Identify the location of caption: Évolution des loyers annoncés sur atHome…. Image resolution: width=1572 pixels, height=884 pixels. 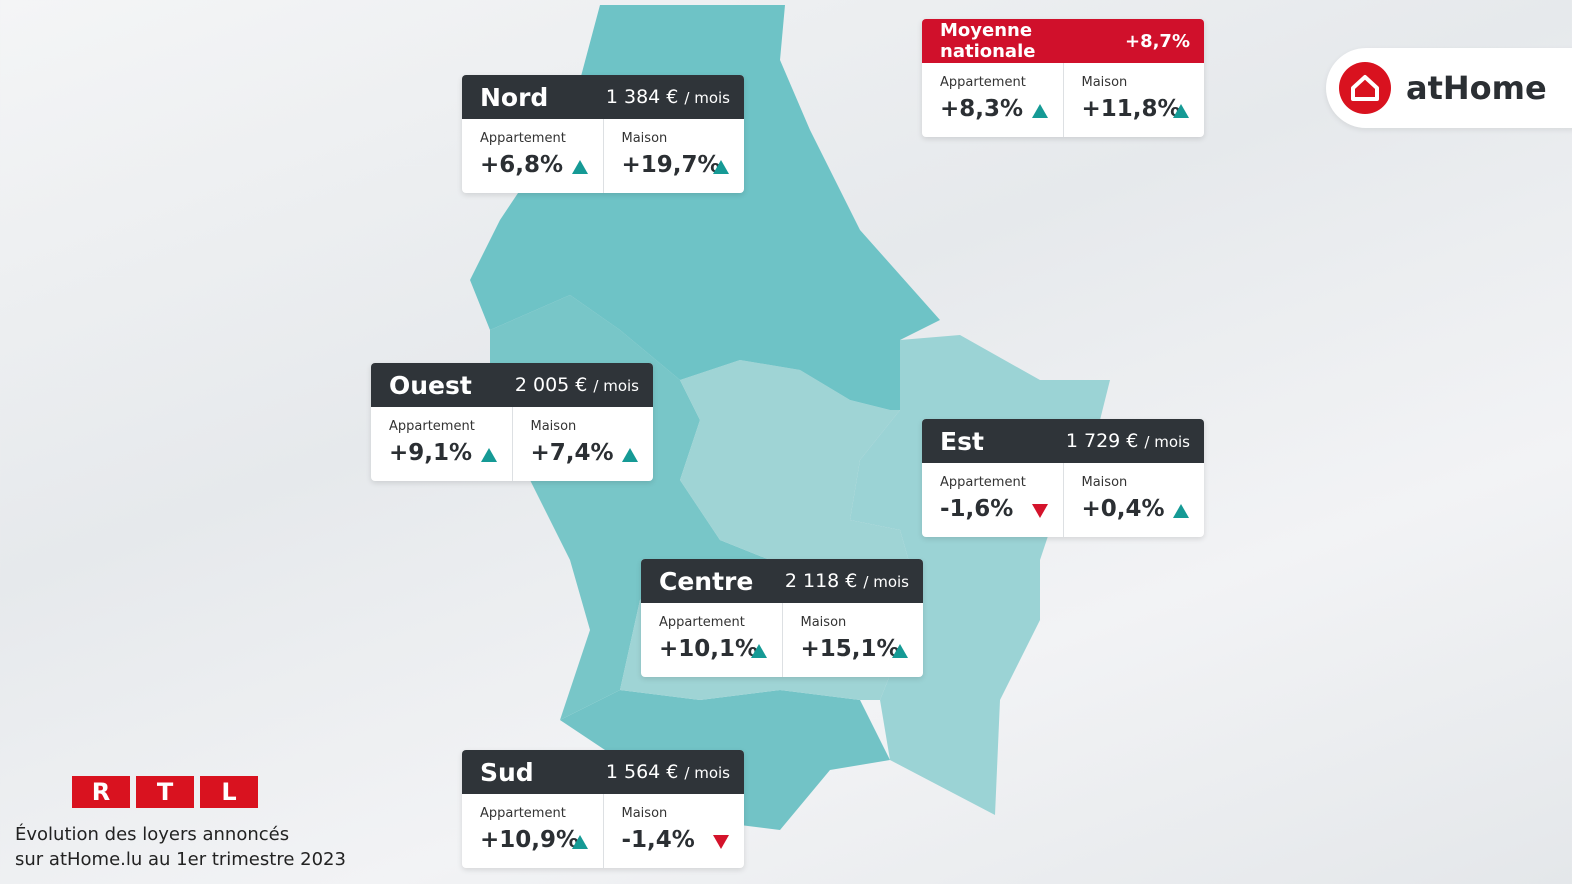
(180, 847).